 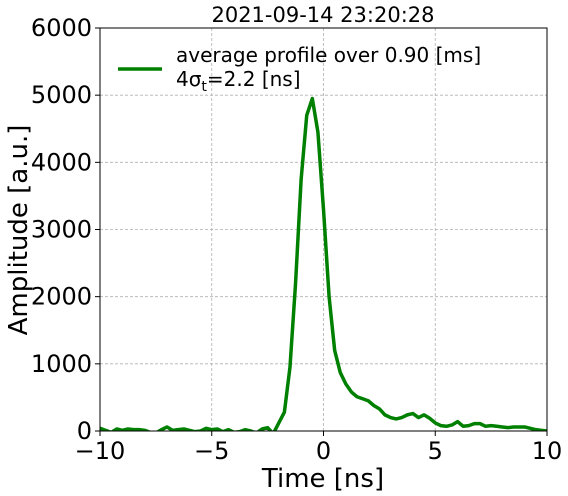 I want to click on x-tick-label: −10, so click(x=100, y=451).